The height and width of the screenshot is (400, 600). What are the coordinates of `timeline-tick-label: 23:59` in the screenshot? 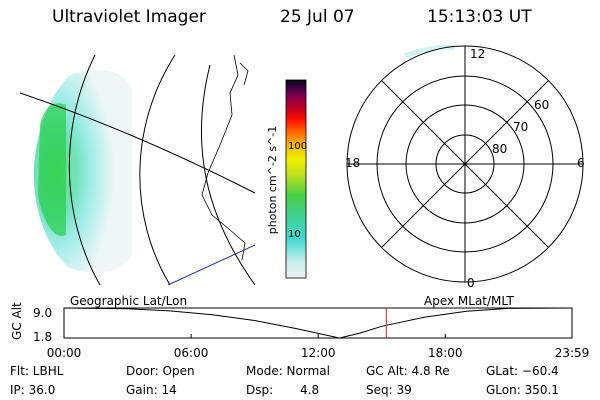 It's located at (572, 353).